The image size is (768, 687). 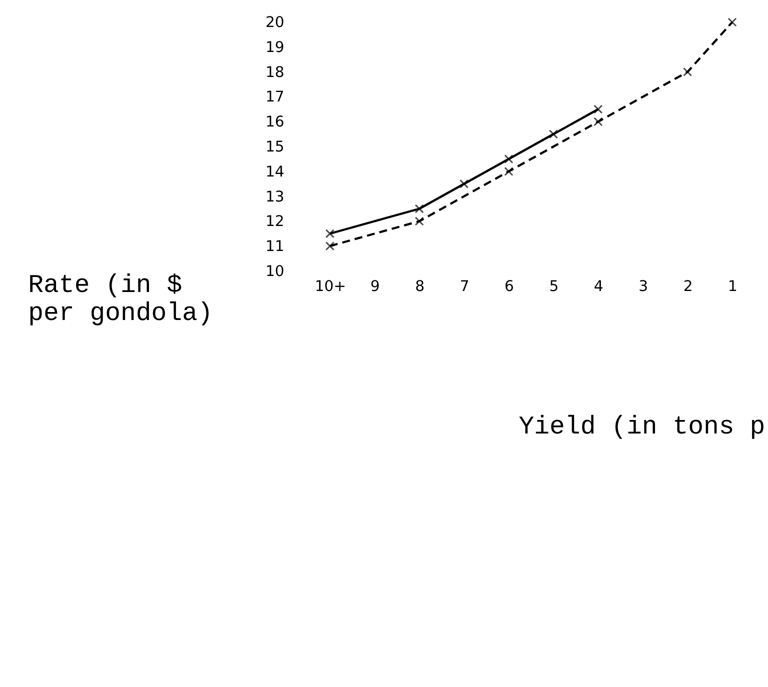 What do you see at coordinates (554, 287) in the screenshot?
I see `x-tick-label: 5` at bounding box center [554, 287].